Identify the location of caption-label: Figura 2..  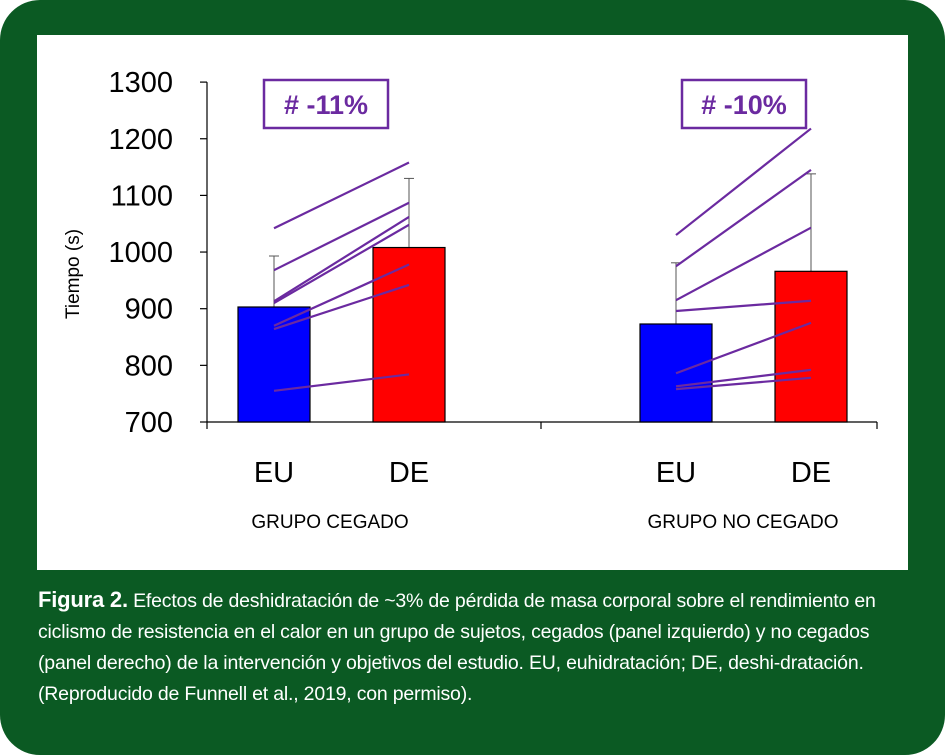
(83, 599).